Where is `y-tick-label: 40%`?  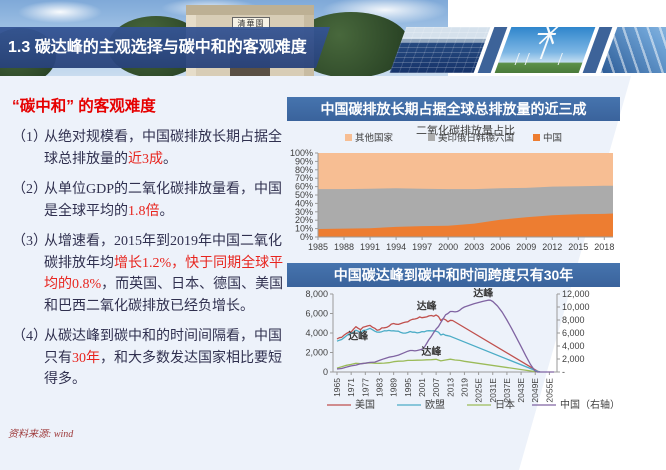
y-tick-label: 40% is located at coordinates (304, 203).